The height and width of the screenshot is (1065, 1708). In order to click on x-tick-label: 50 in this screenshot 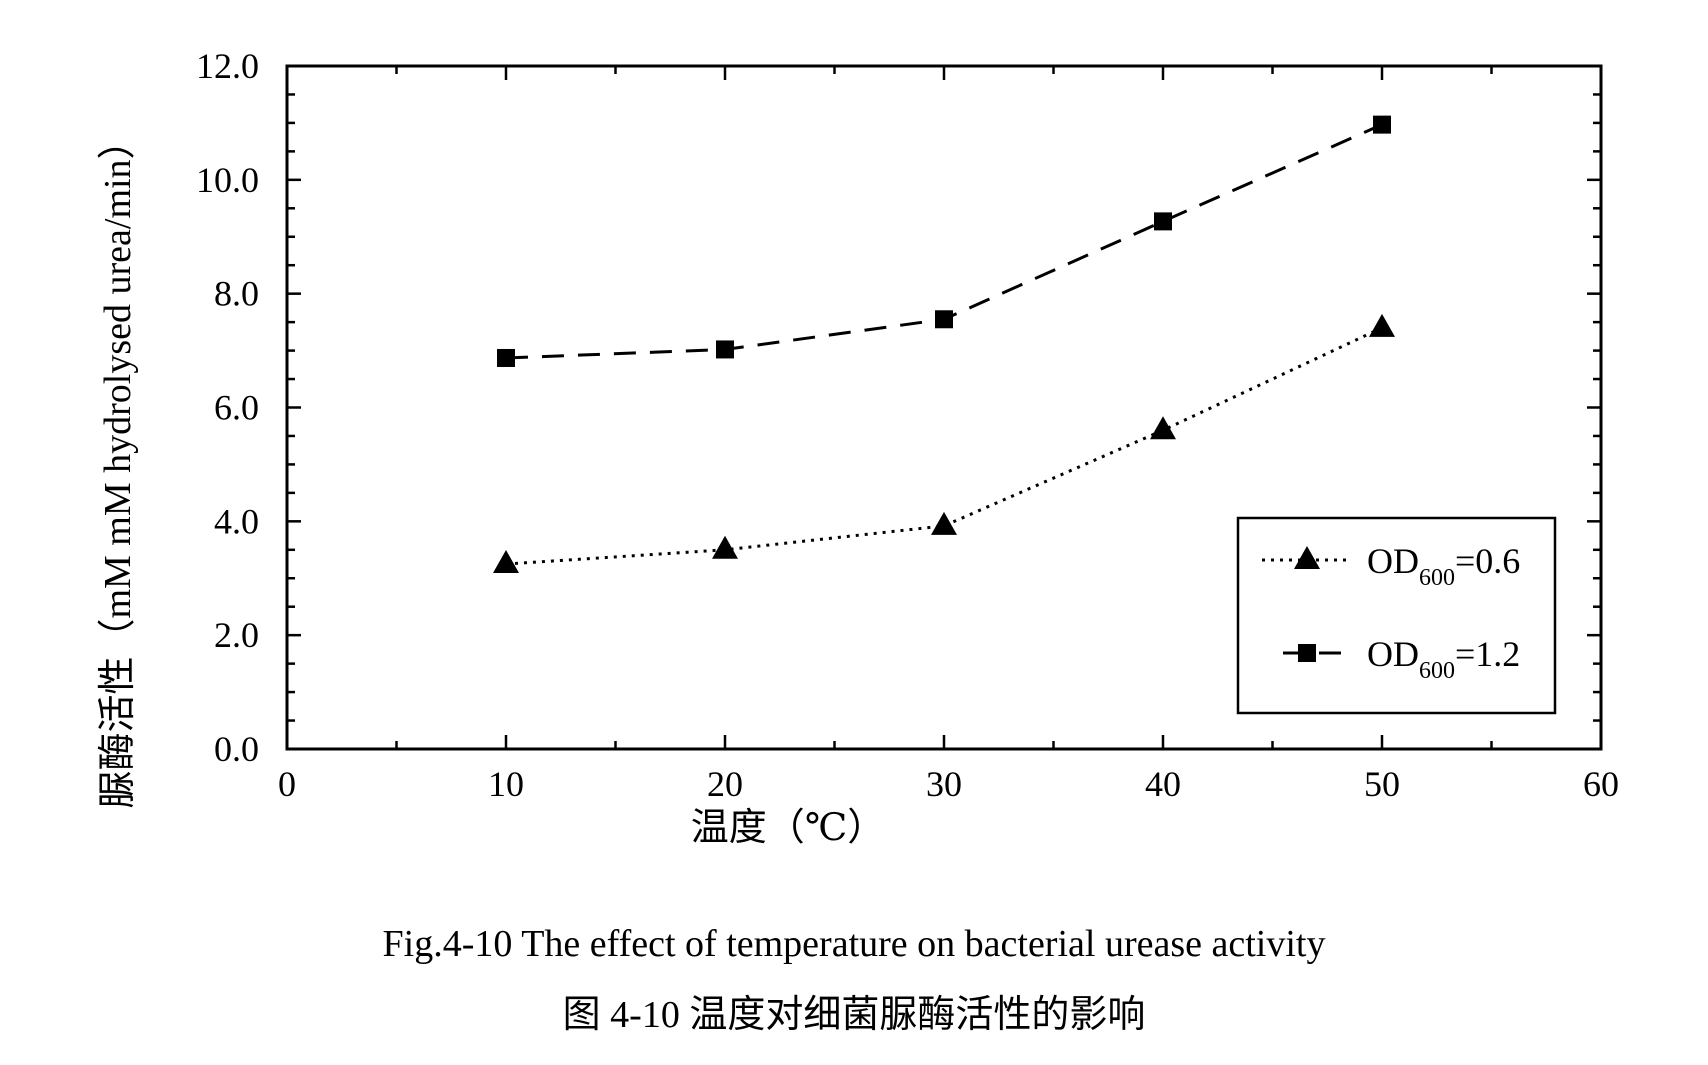, I will do `click(1382, 784)`.